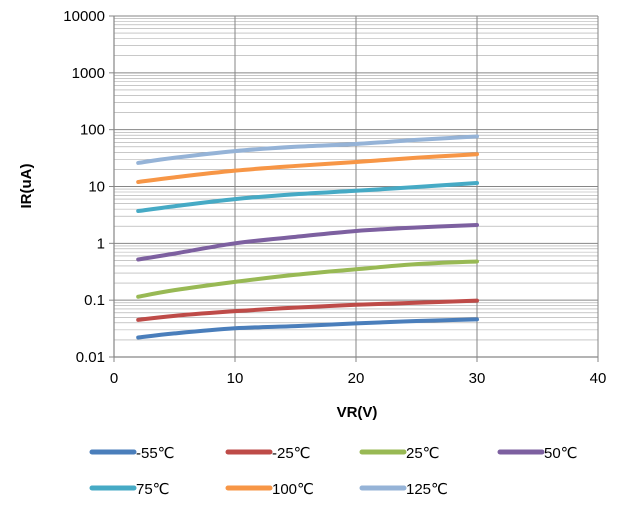  Describe the element at coordinates (356, 378) in the screenshot. I see `x-tick-label: 20` at that location.